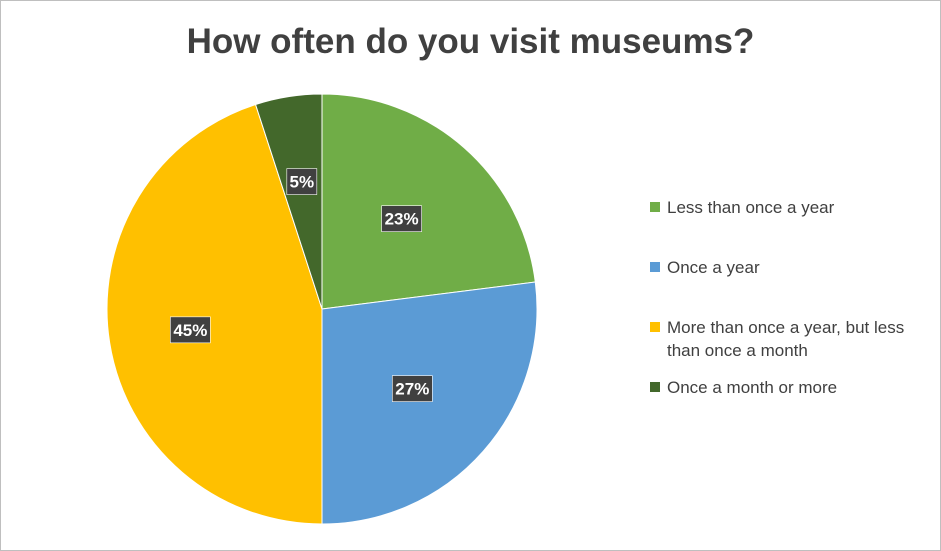 This screenshot has height=551, width=941. Describe the element at coordinates (655, 387) in the screenshot. I see `legend-swatch-once-a-month-or-more` at that location.